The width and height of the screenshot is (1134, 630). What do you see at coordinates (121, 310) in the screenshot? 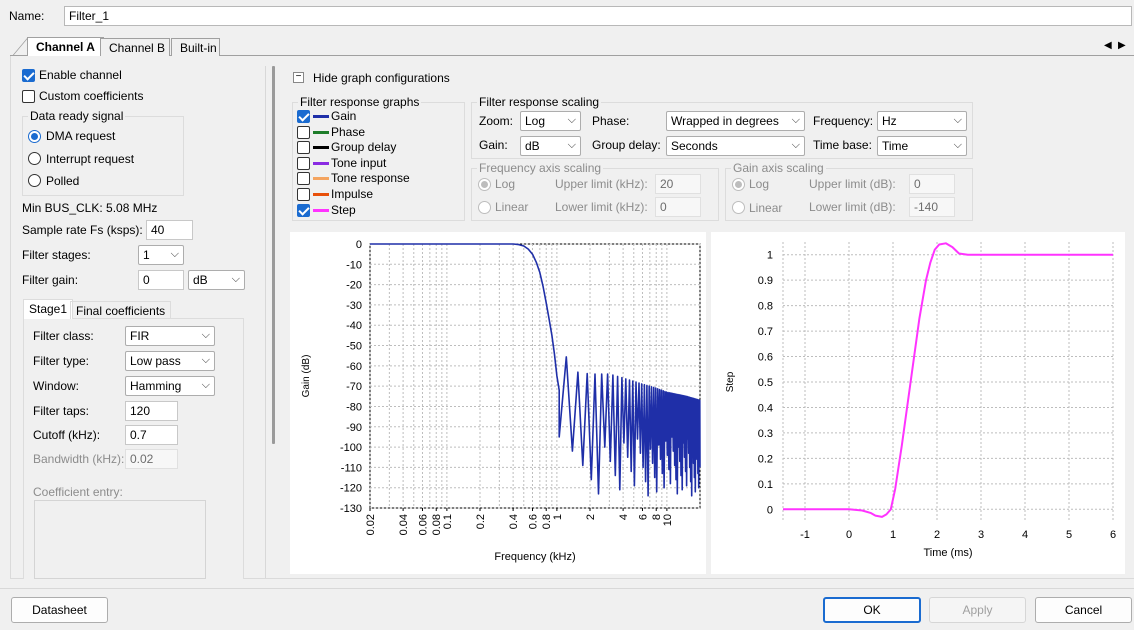
I see `tab-final-coefficients: Final coefficients` at bounding box center [121, 310].